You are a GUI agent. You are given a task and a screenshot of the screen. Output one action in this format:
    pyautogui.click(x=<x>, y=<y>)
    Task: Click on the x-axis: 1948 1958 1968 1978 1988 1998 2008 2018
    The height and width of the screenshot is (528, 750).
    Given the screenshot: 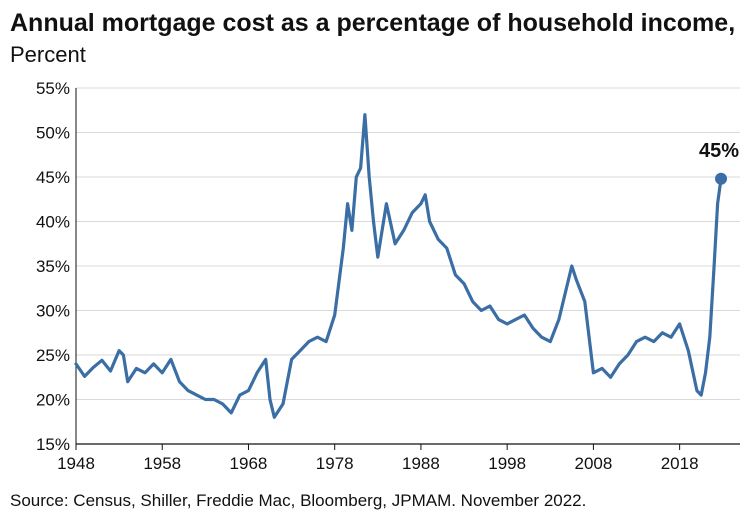 What is the action you would take?
    pyautogui.click(x=398, y=458)
    